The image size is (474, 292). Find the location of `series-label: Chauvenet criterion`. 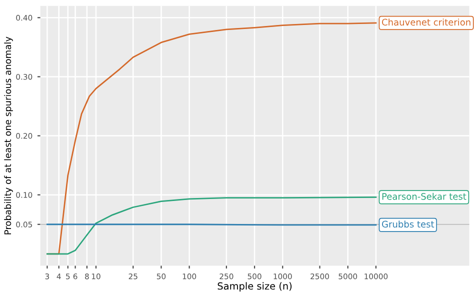

series-label: Chauvenet criterion is located at coordinates (426, 22).